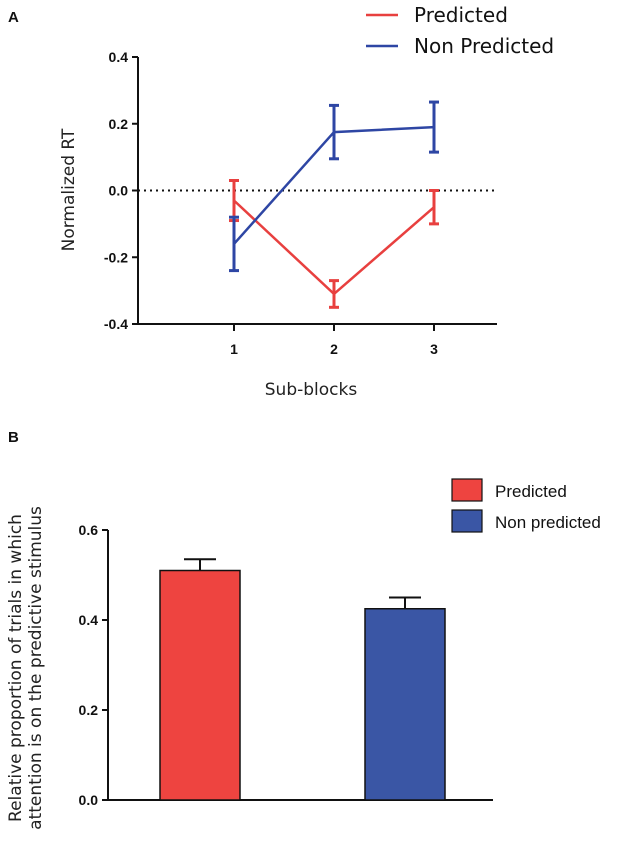  I want to click on panel-b-y-tick-label: 0.2, so click(89, 710).